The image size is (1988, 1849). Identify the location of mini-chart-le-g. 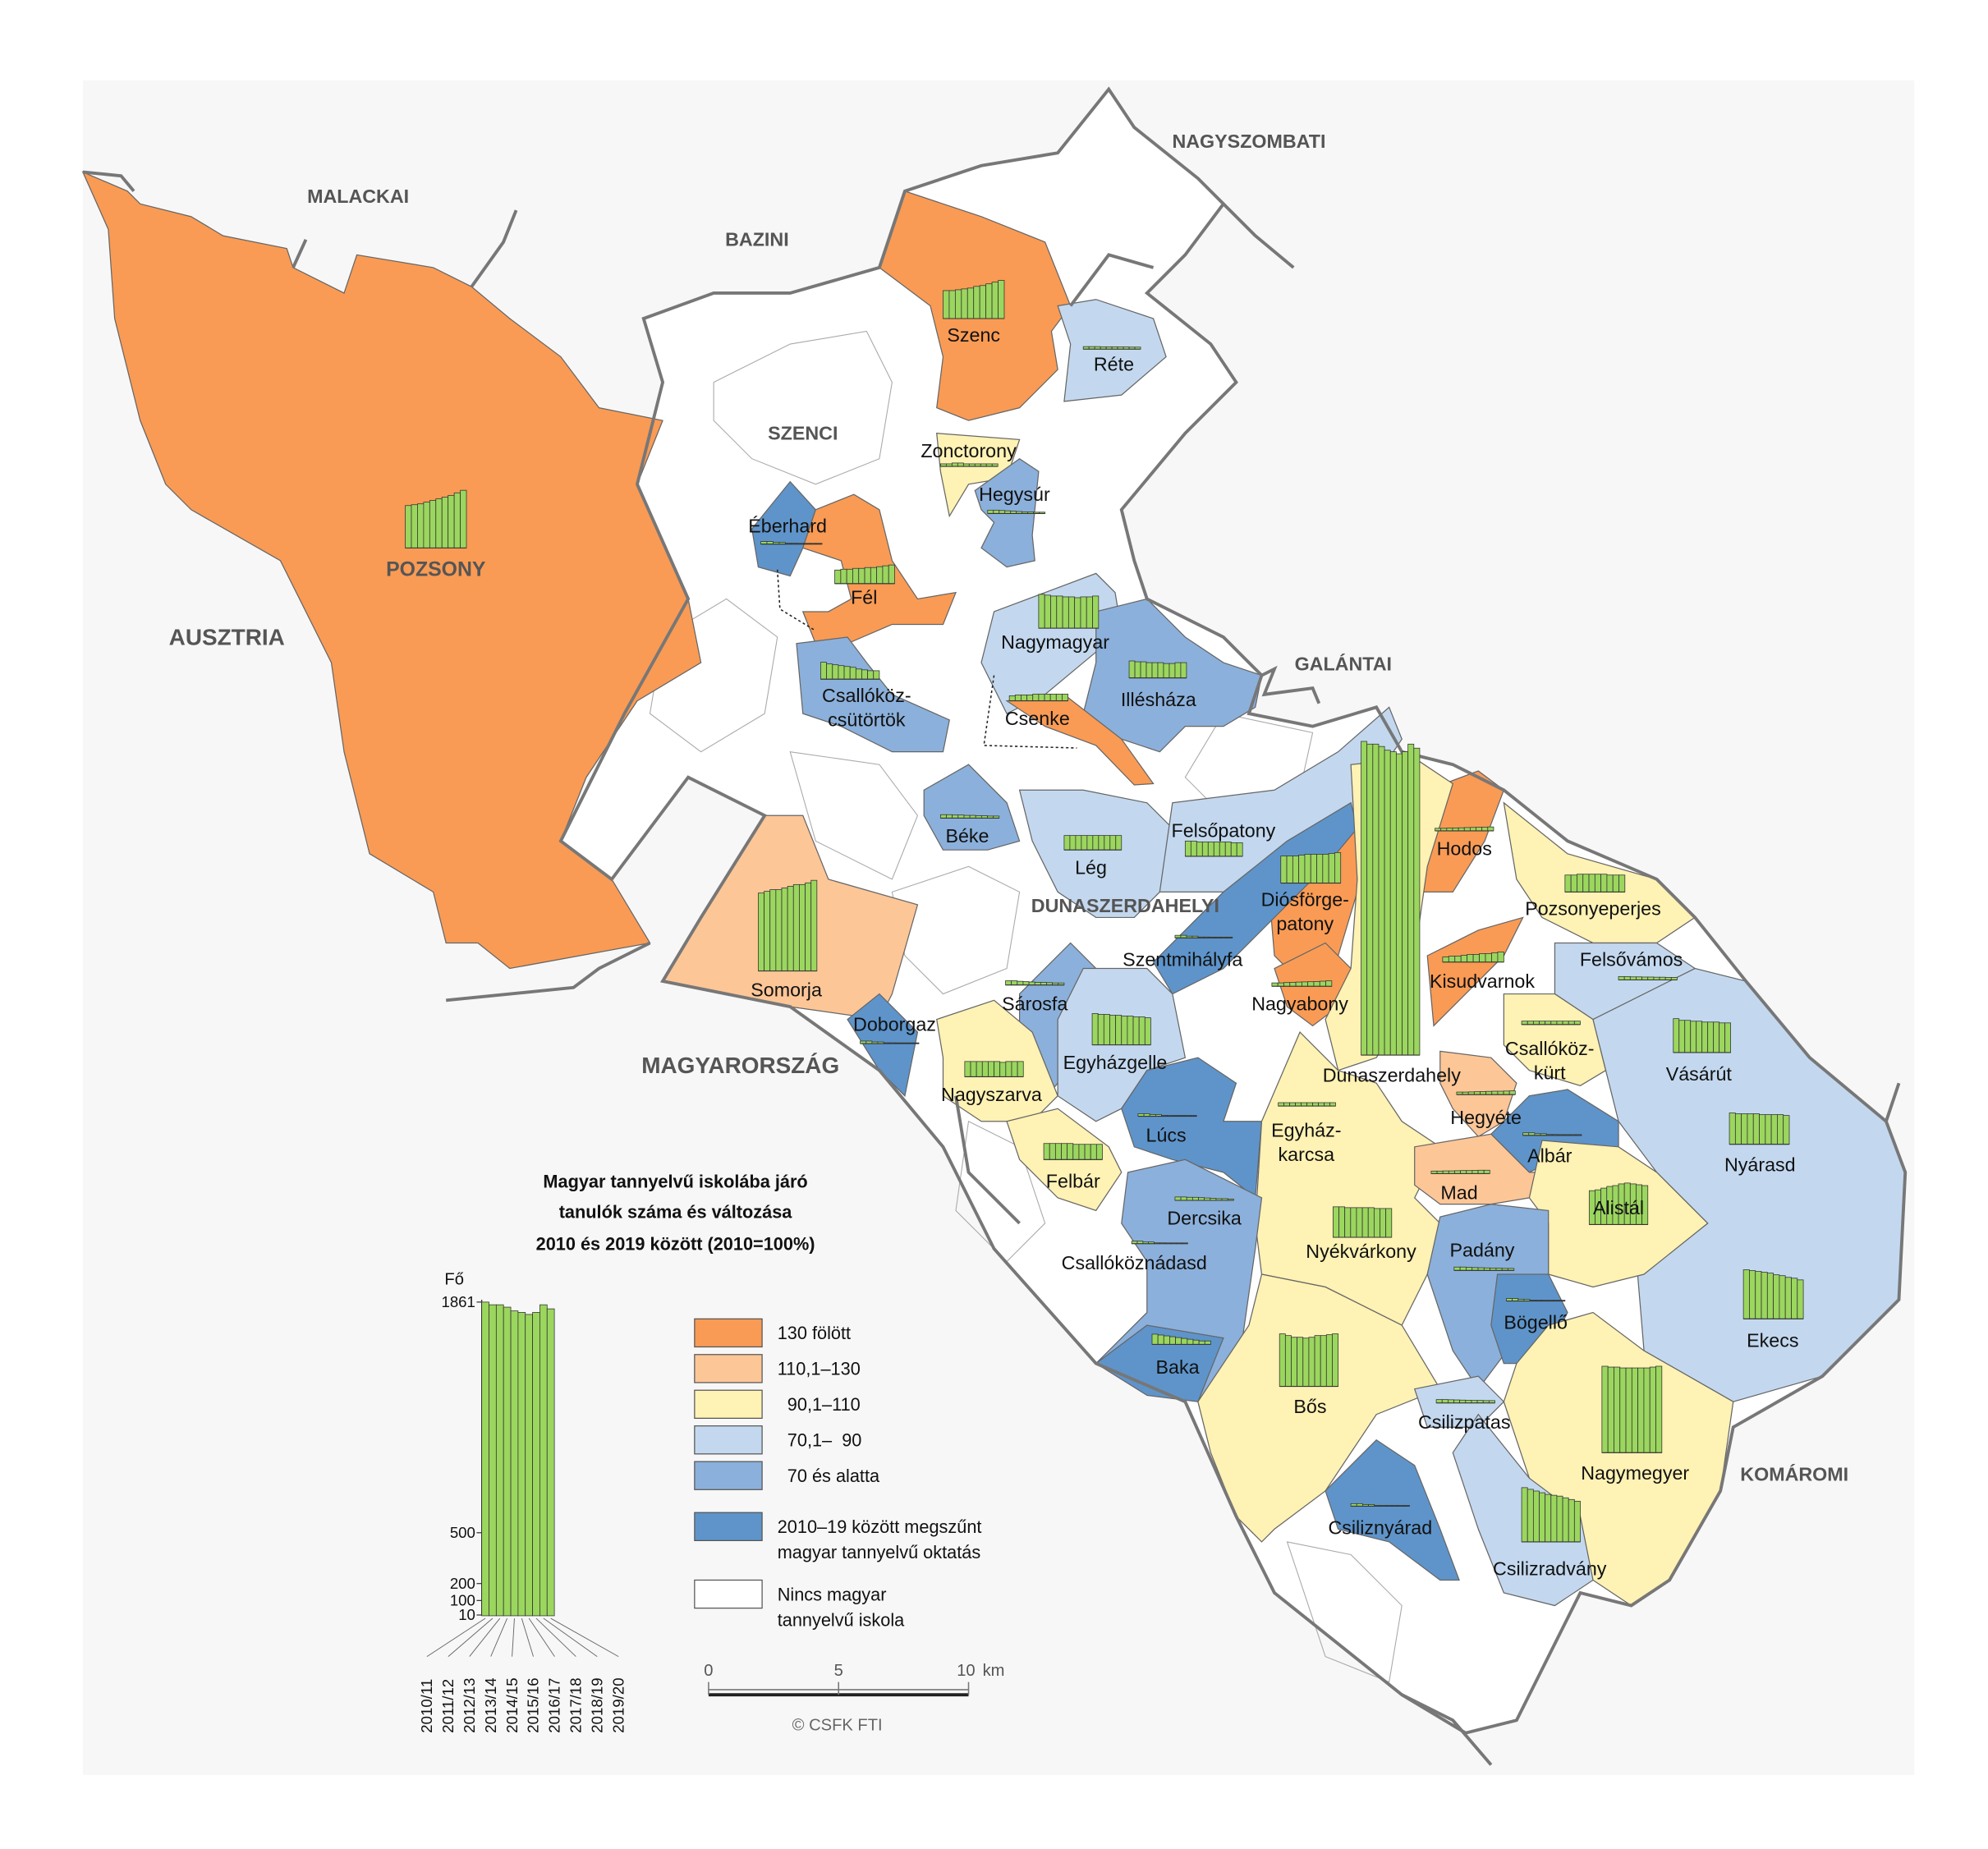
(1093, 843).